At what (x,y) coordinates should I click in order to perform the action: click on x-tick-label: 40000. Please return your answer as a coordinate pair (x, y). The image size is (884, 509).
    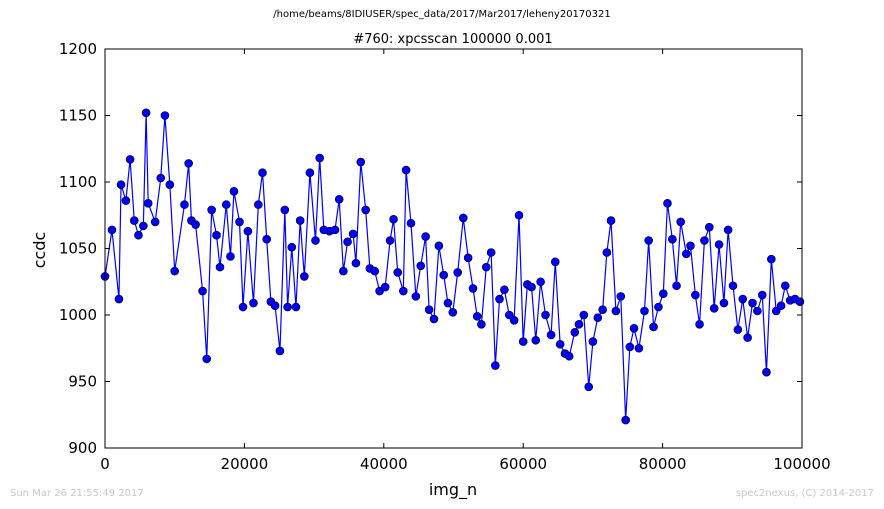
    Looking at the image, I should click on (384, 464).